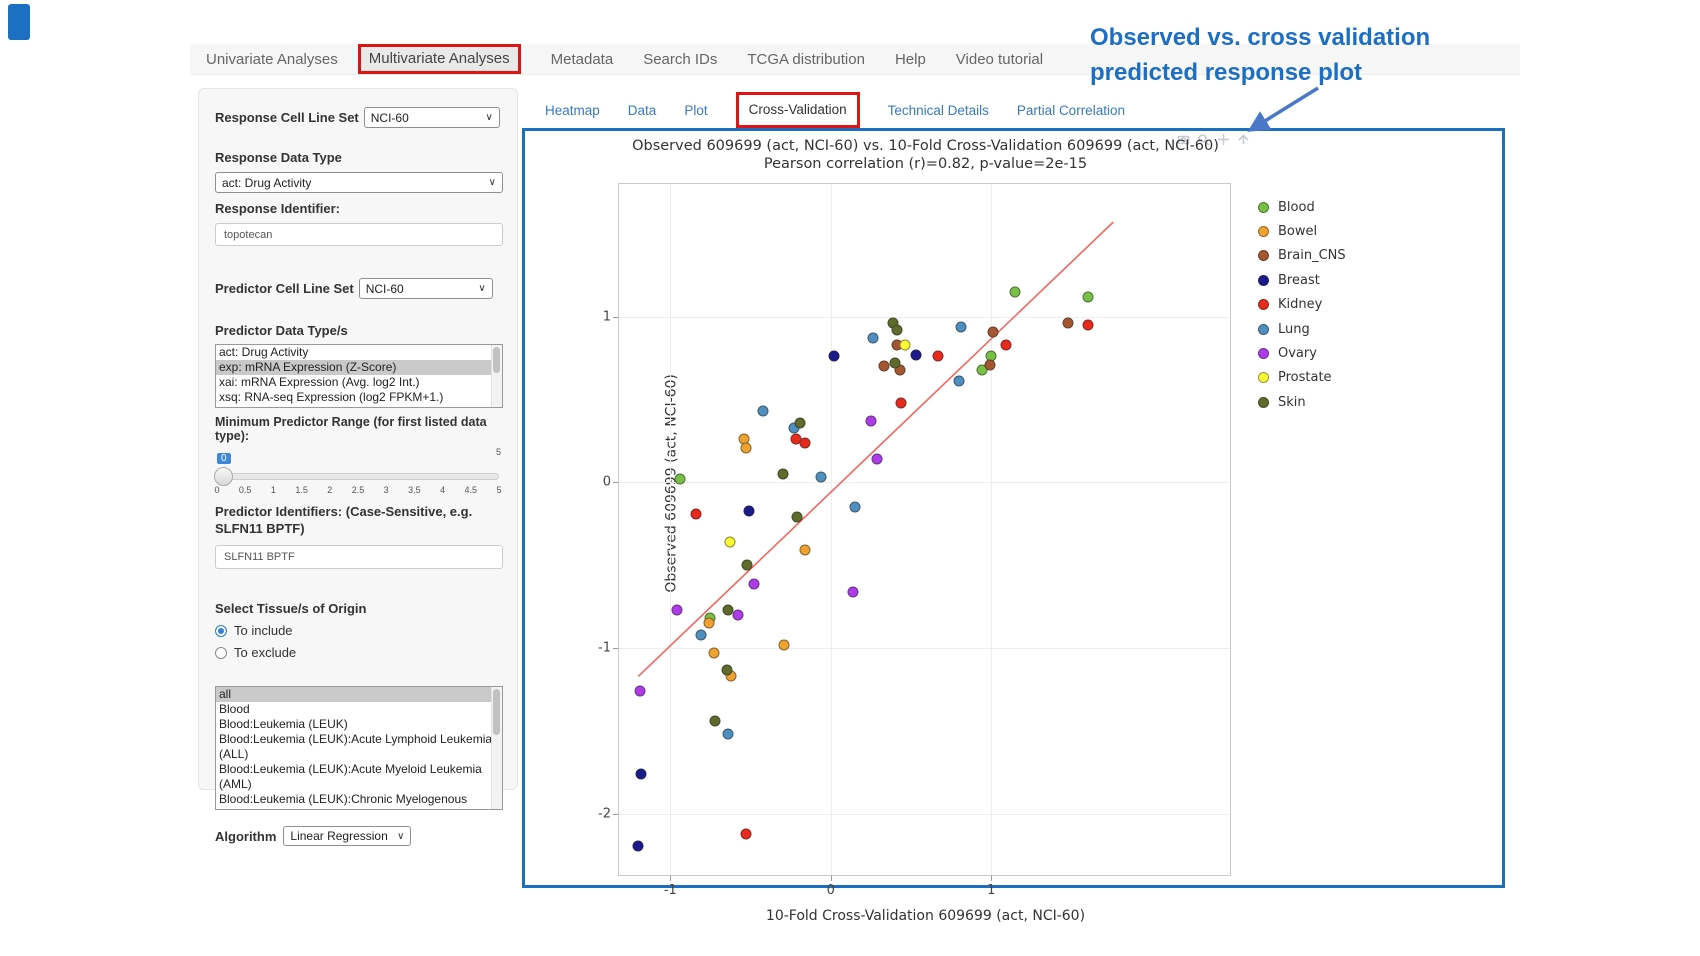 Image resolution: width=1700 pixels, height=956 pixels. I want to click on radio-to-include-label: To include, so click(263, 630).